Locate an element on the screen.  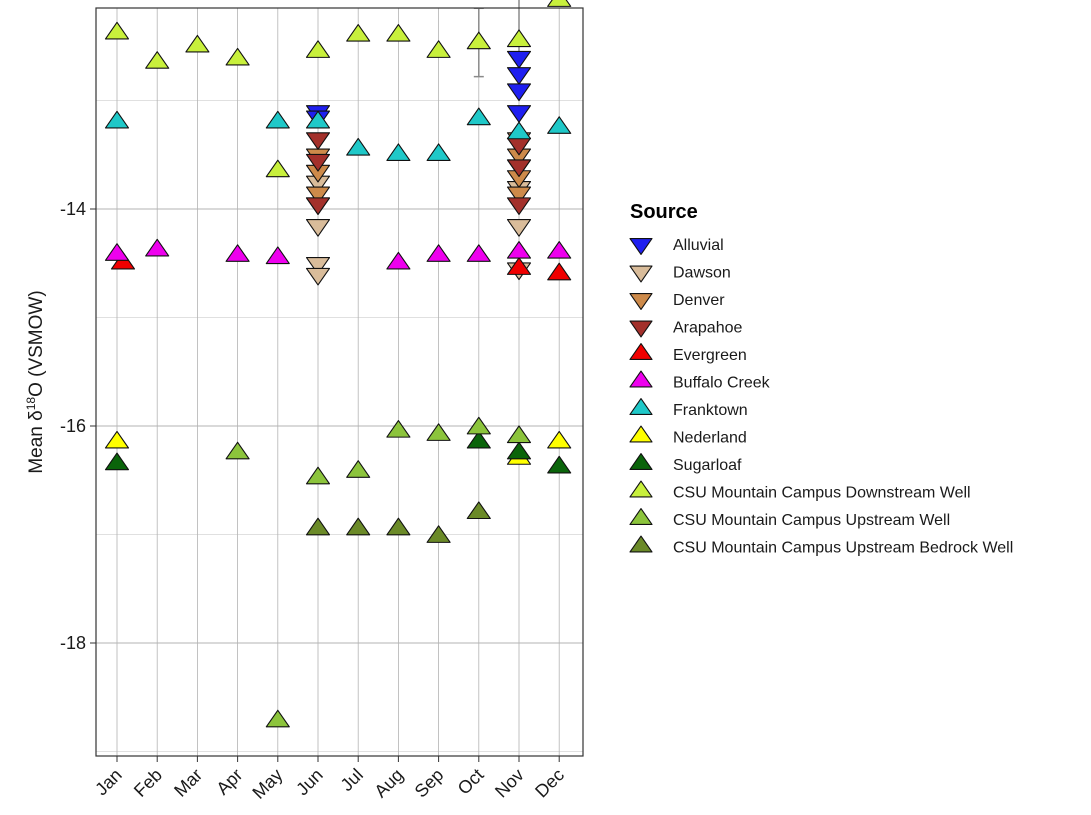
legend-label: Buffalo Creek is located at coordinates (722, 383).